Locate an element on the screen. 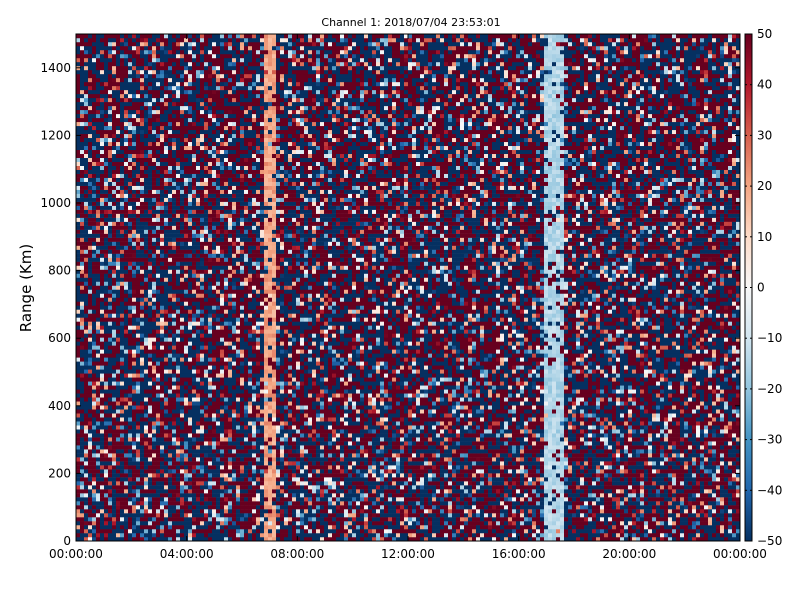 The width and height of the screenshot is (800, 600). heatmap-cell-2085 is located at coordinates (142, 327).